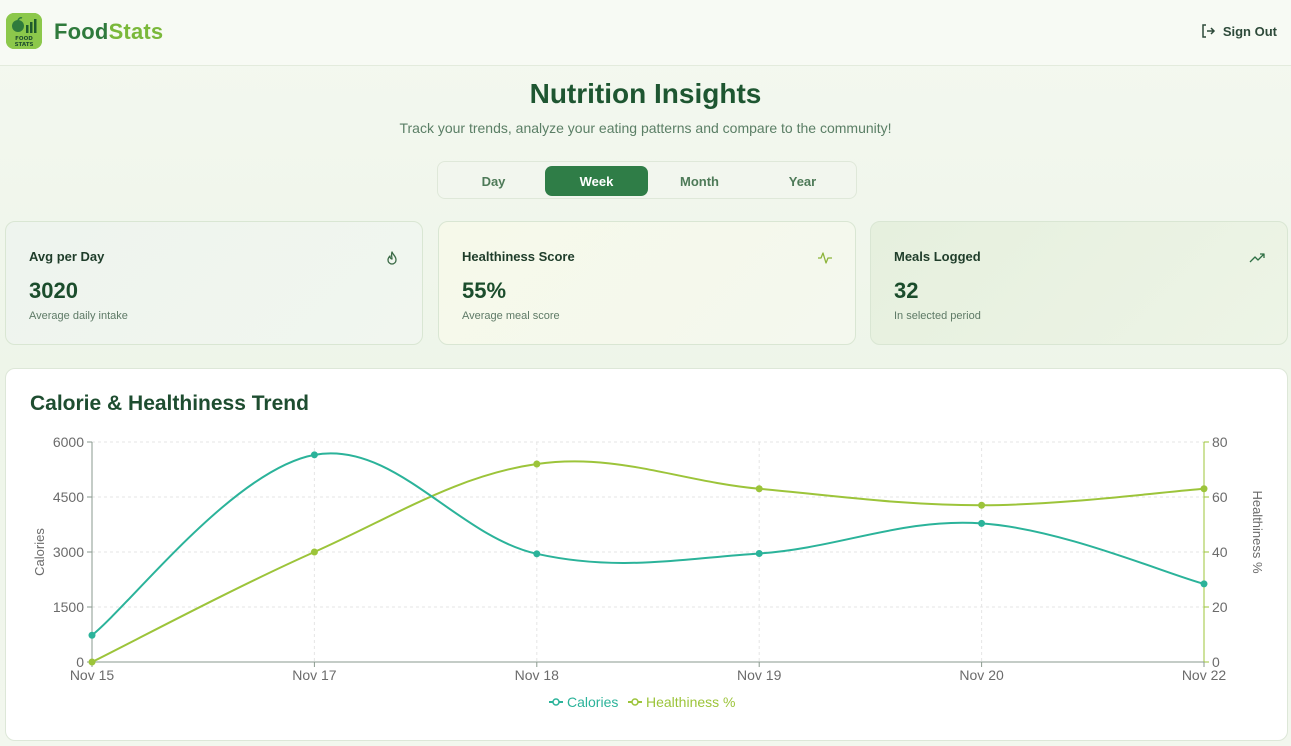 Image resolution: width=1291 pixels, height=746 pixels. I want to click on y-tick-label-right: 20, so click(1220, 607).